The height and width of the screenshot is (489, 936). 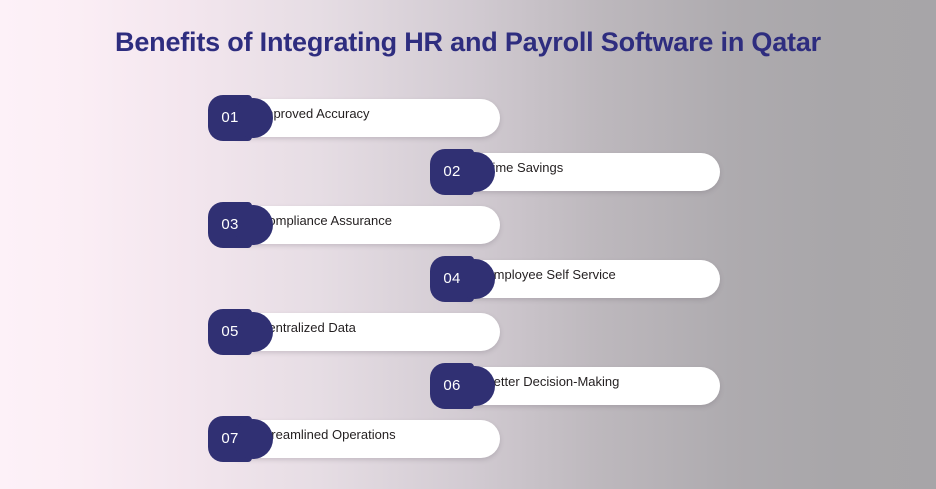 What do you see at coordinates (230, 117) in the screenshot?
I see `benefit-number: 01` at bounding box center [230, 117].